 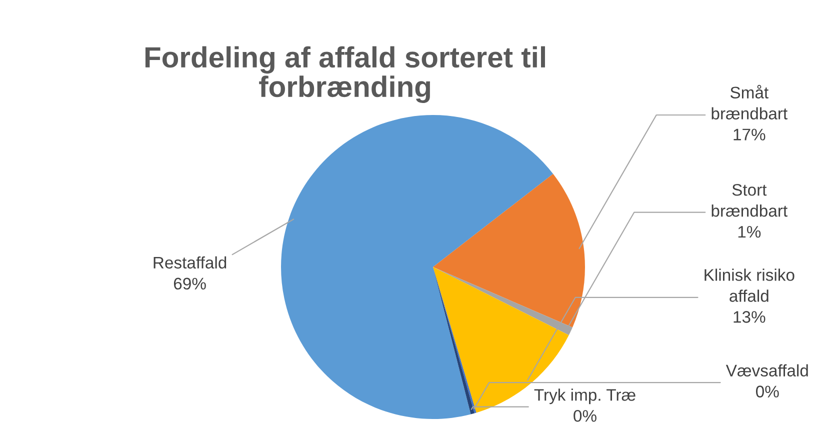 What do you see at coordinates (749, 285) in the screenshot?
I see `slice-label: Klinisk risiko affald` at bounding box center [749, 285].